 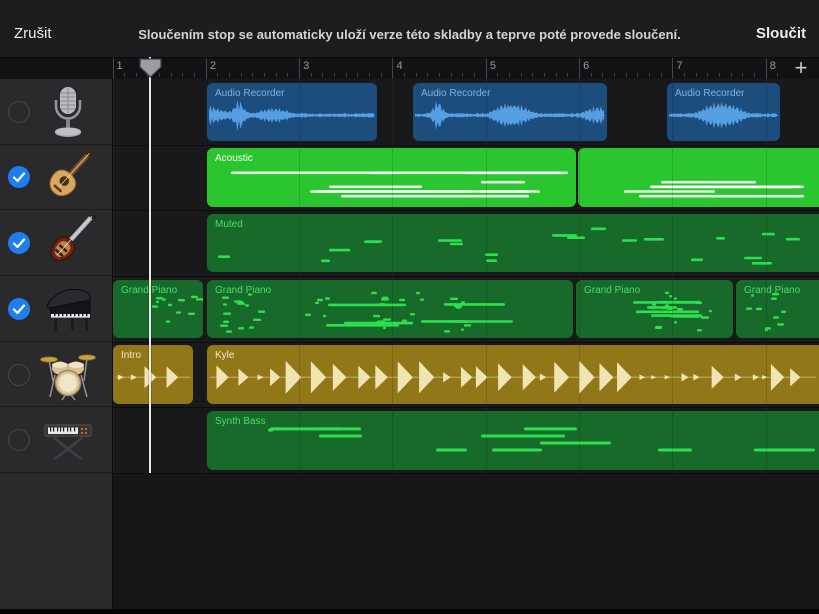 I want to click on region-label: Muted, so click(x=229, y=224).